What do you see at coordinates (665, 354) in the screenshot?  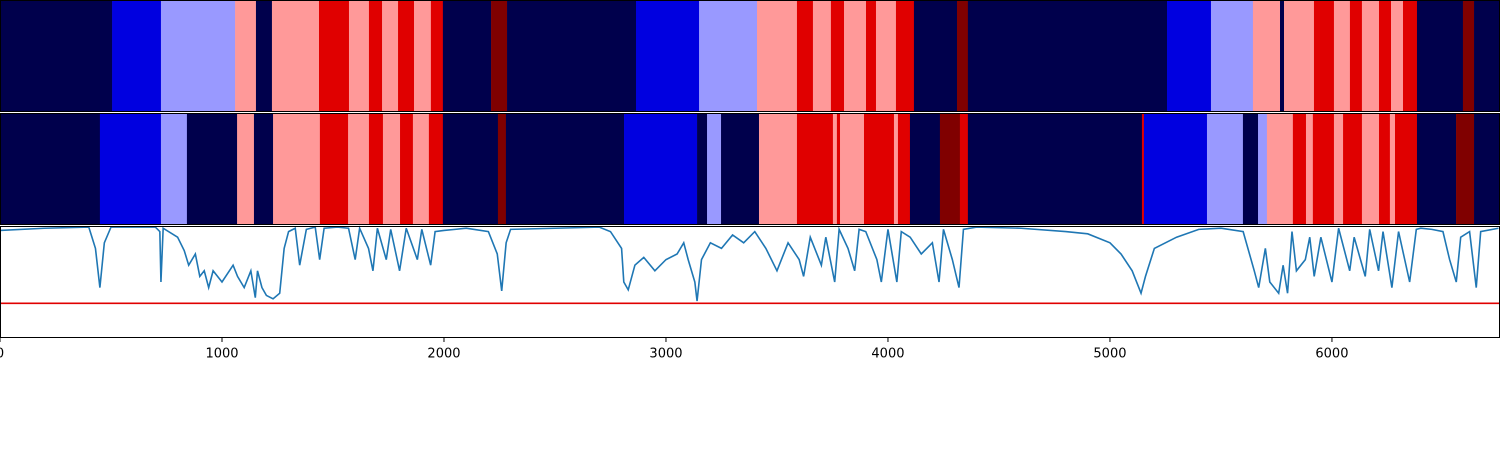 I see `x-tick-label: 3000` at bounding box center [665, 354].